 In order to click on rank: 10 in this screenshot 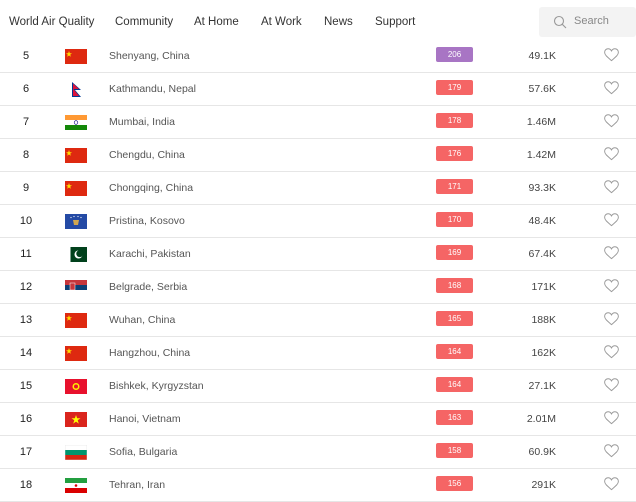, I will do `click(26, 221)`.